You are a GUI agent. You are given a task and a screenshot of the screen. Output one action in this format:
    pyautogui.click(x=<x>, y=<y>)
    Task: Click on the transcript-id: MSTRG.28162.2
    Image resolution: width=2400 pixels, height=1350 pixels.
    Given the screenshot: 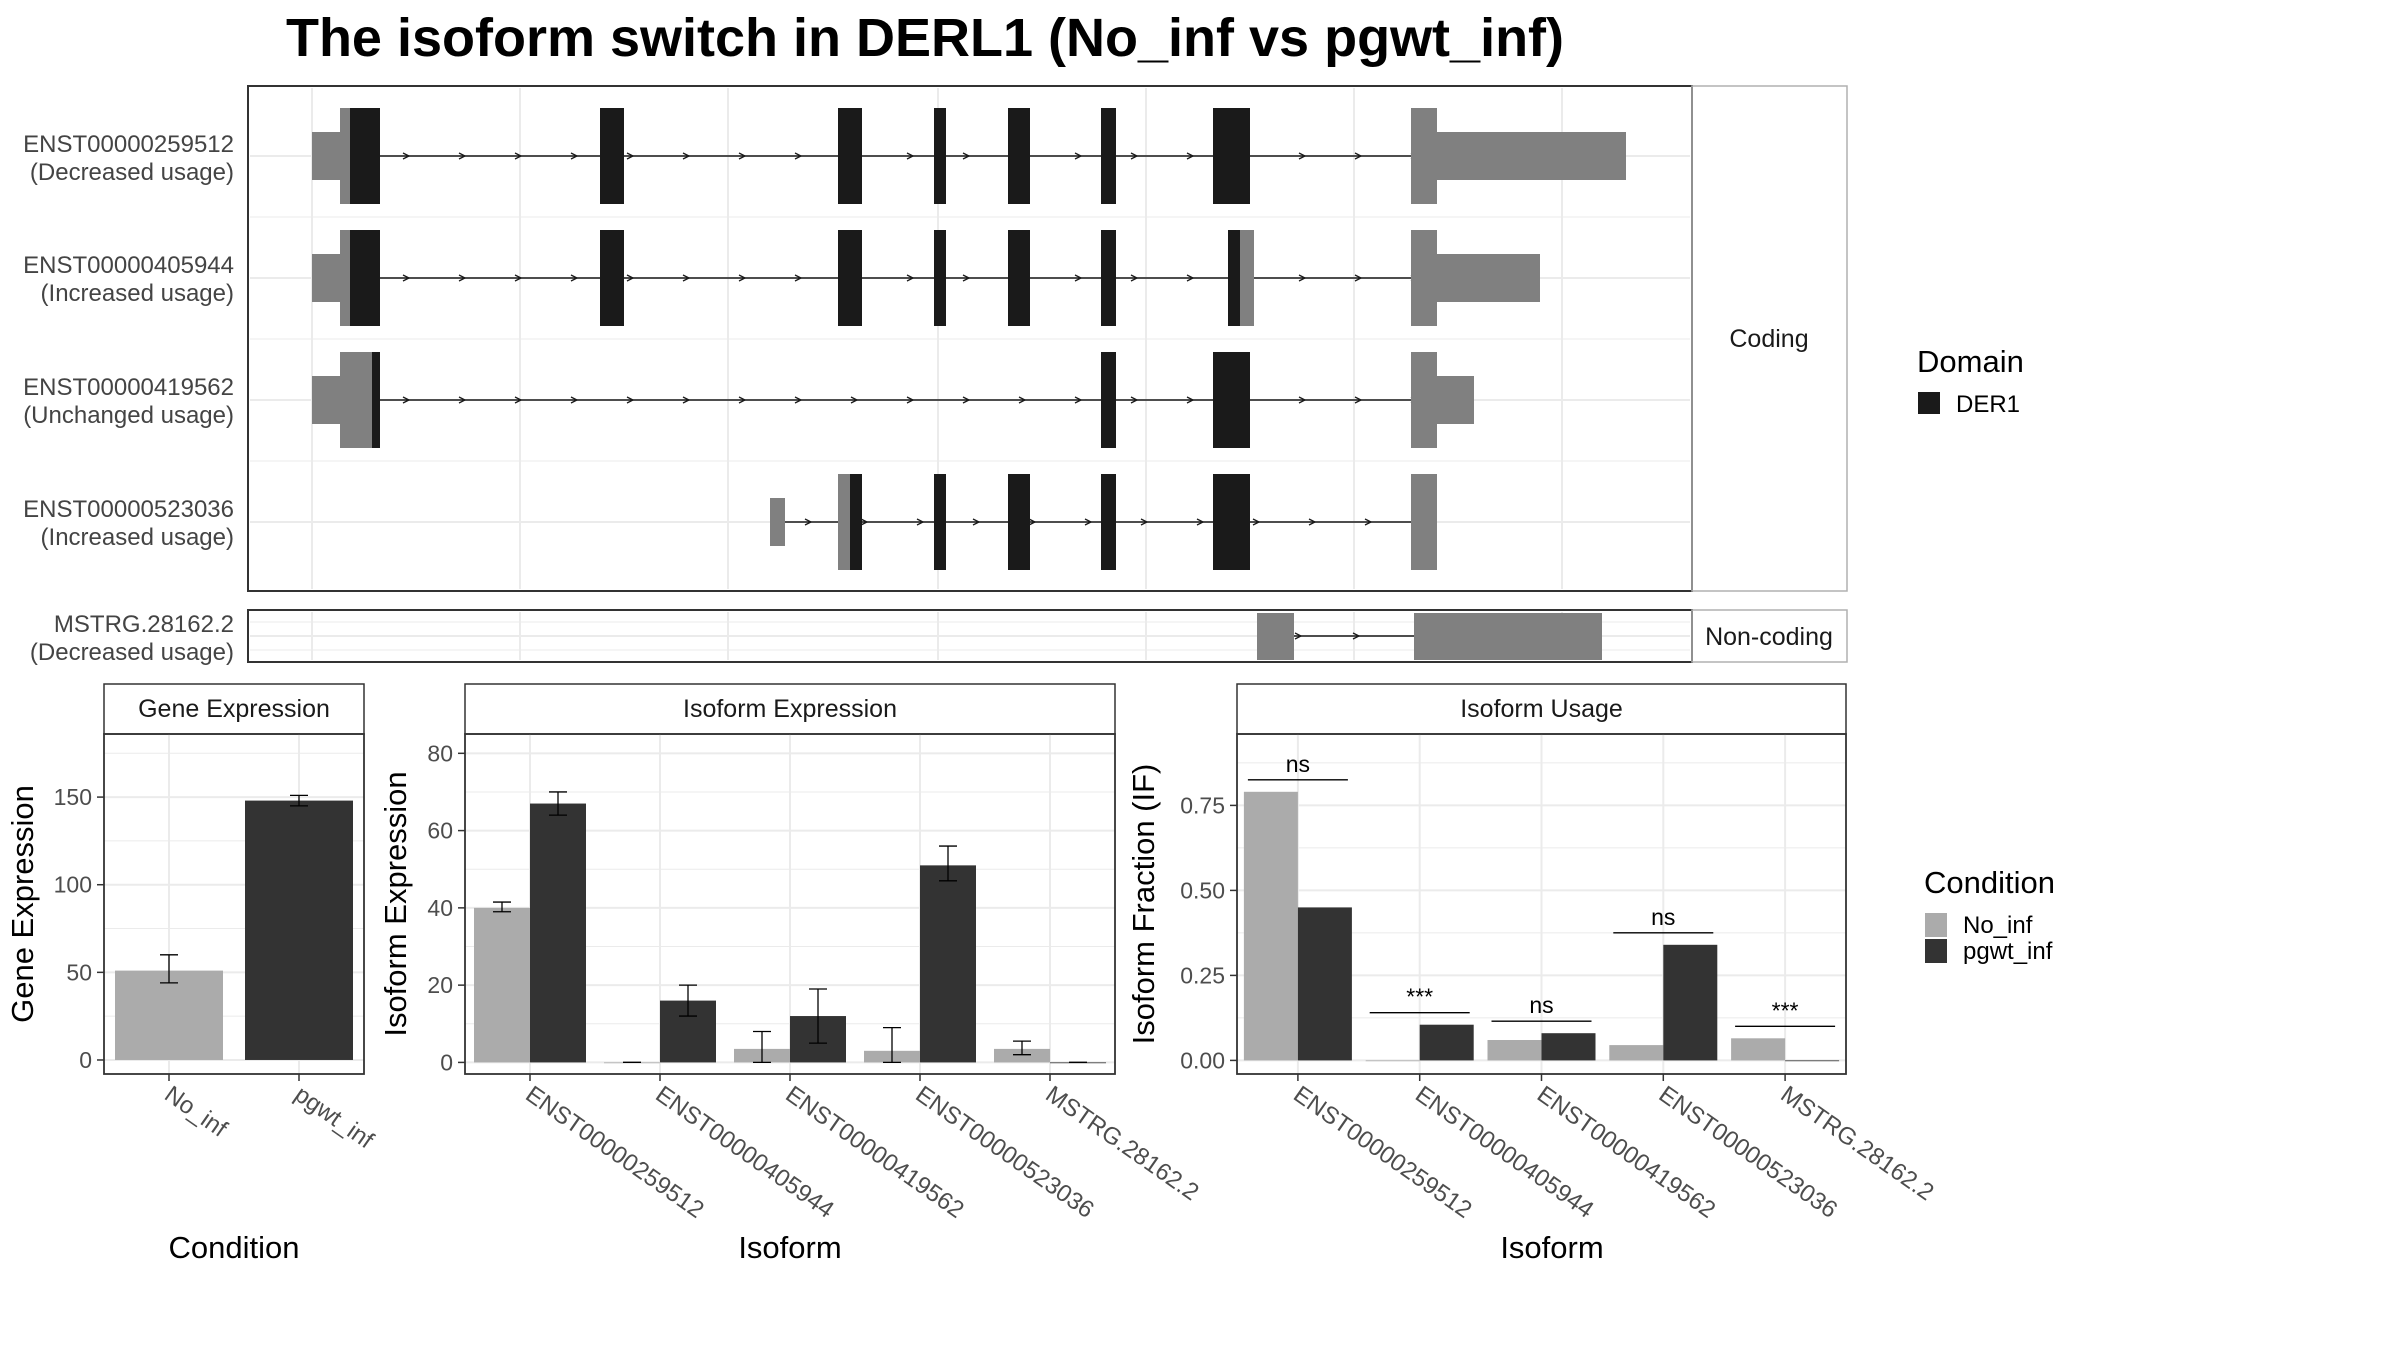 What is the action you would take?
    pyautogui.click(x=144, y=624)
    